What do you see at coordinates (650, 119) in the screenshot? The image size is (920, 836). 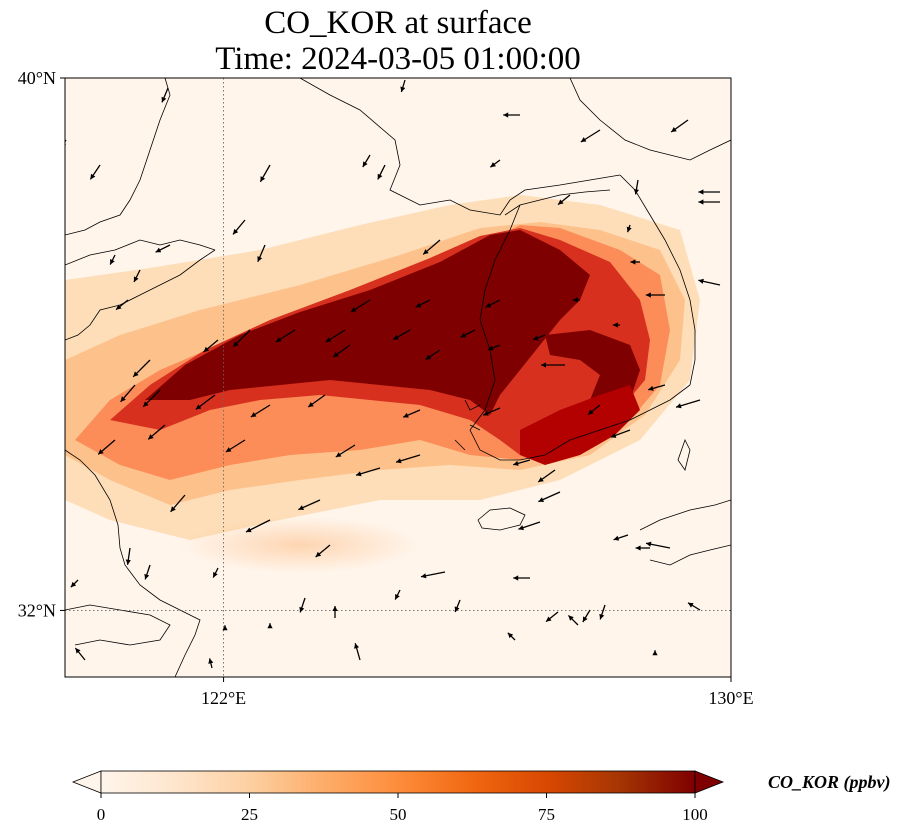 I see `coastline-east-edge` at bounding box center [650, 119].